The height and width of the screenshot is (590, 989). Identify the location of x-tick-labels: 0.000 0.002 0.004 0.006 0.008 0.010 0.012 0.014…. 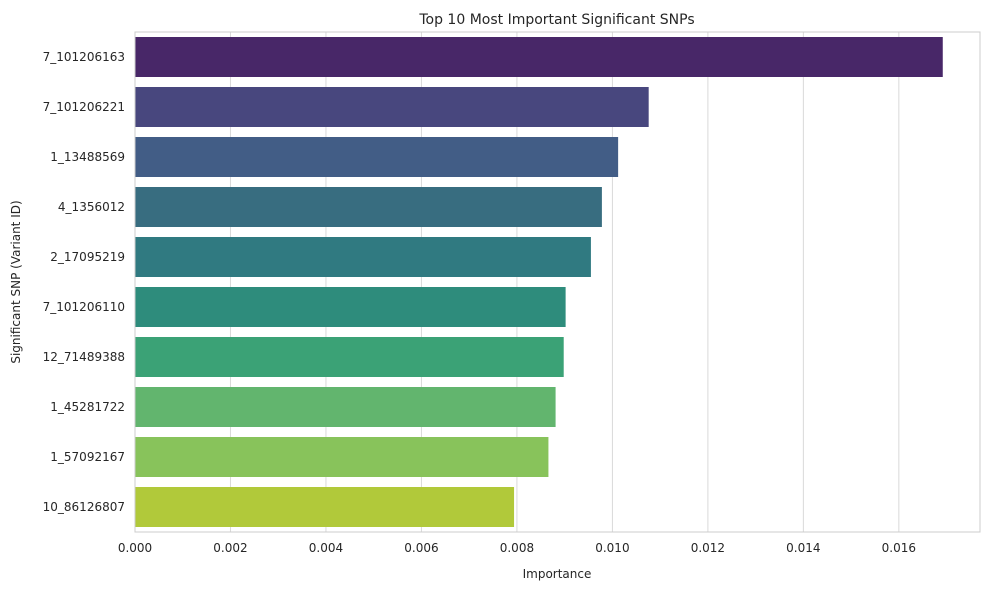
(517, 548).